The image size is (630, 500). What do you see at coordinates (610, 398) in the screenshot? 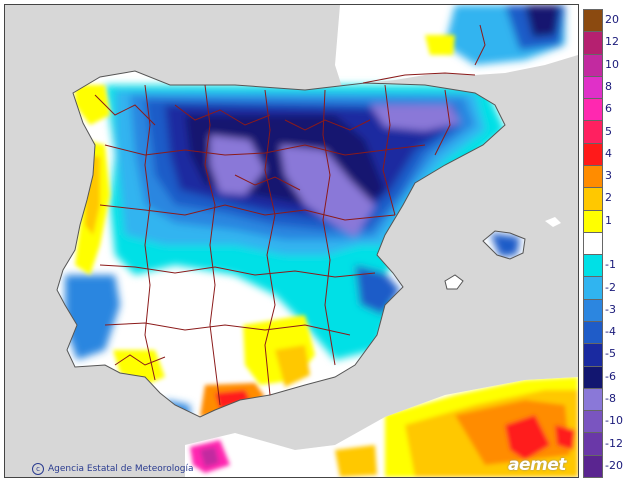
I see `legend-label: -8` at bounding box center [610, 398].